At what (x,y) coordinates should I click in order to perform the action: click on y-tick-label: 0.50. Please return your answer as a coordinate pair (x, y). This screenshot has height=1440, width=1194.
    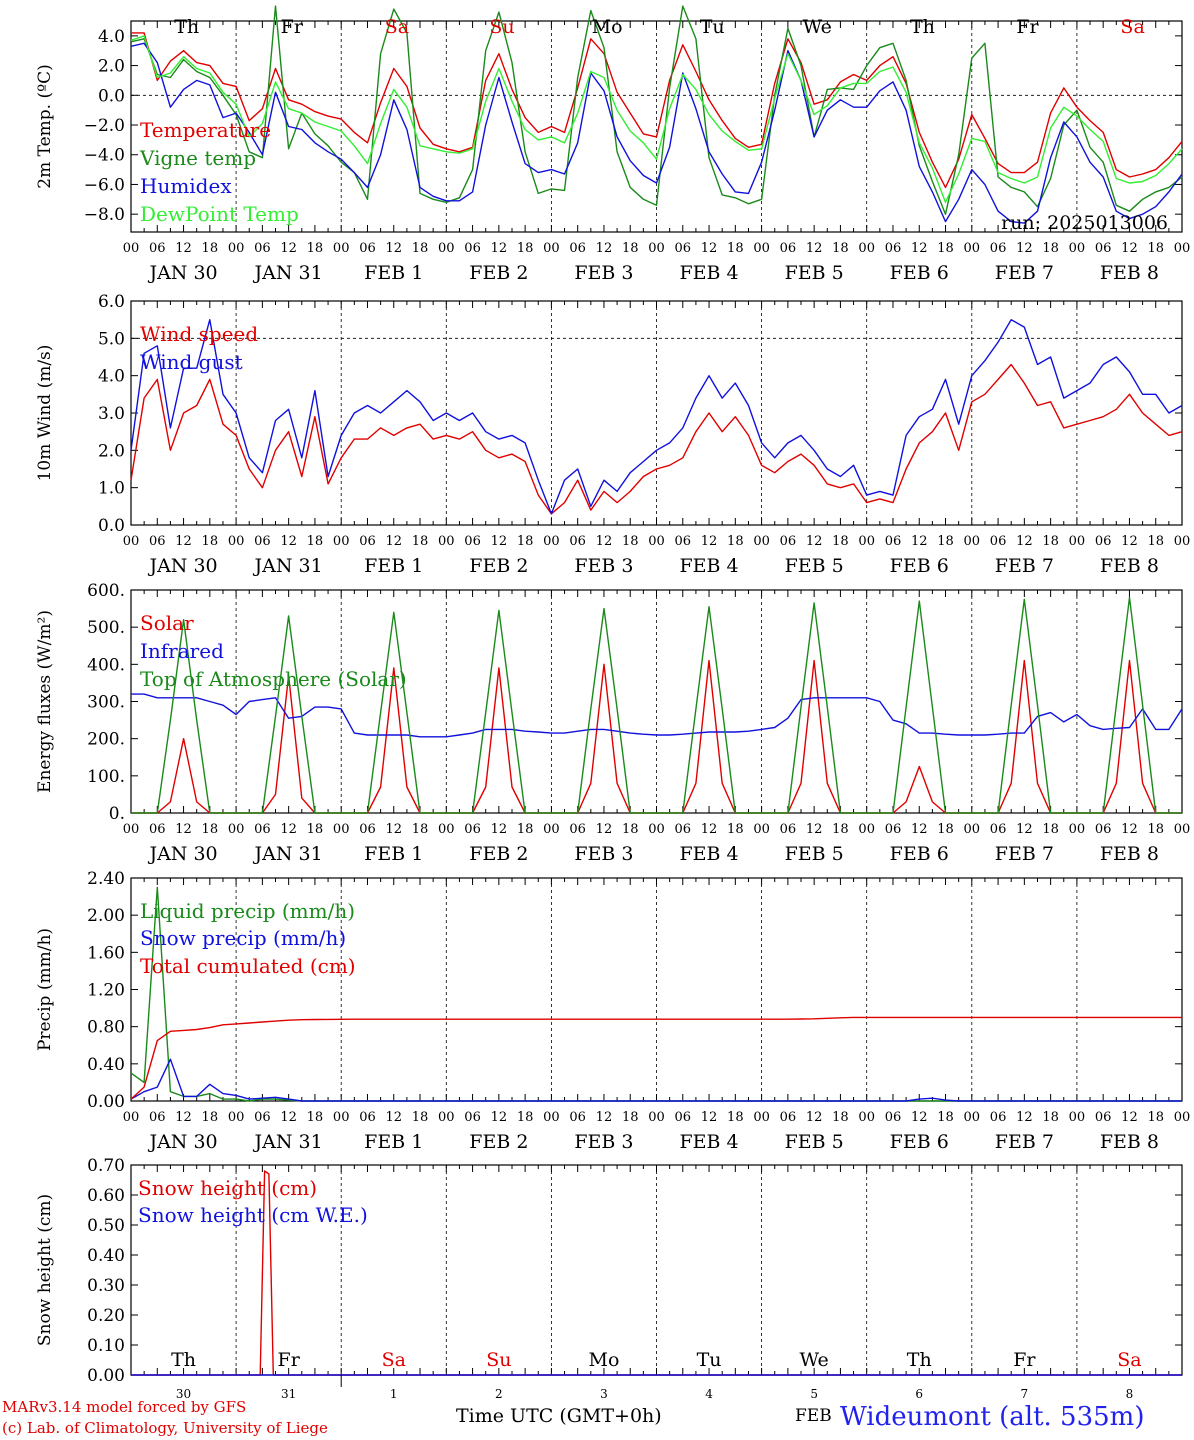
    Looking at the image, I should click on (106, 1226).